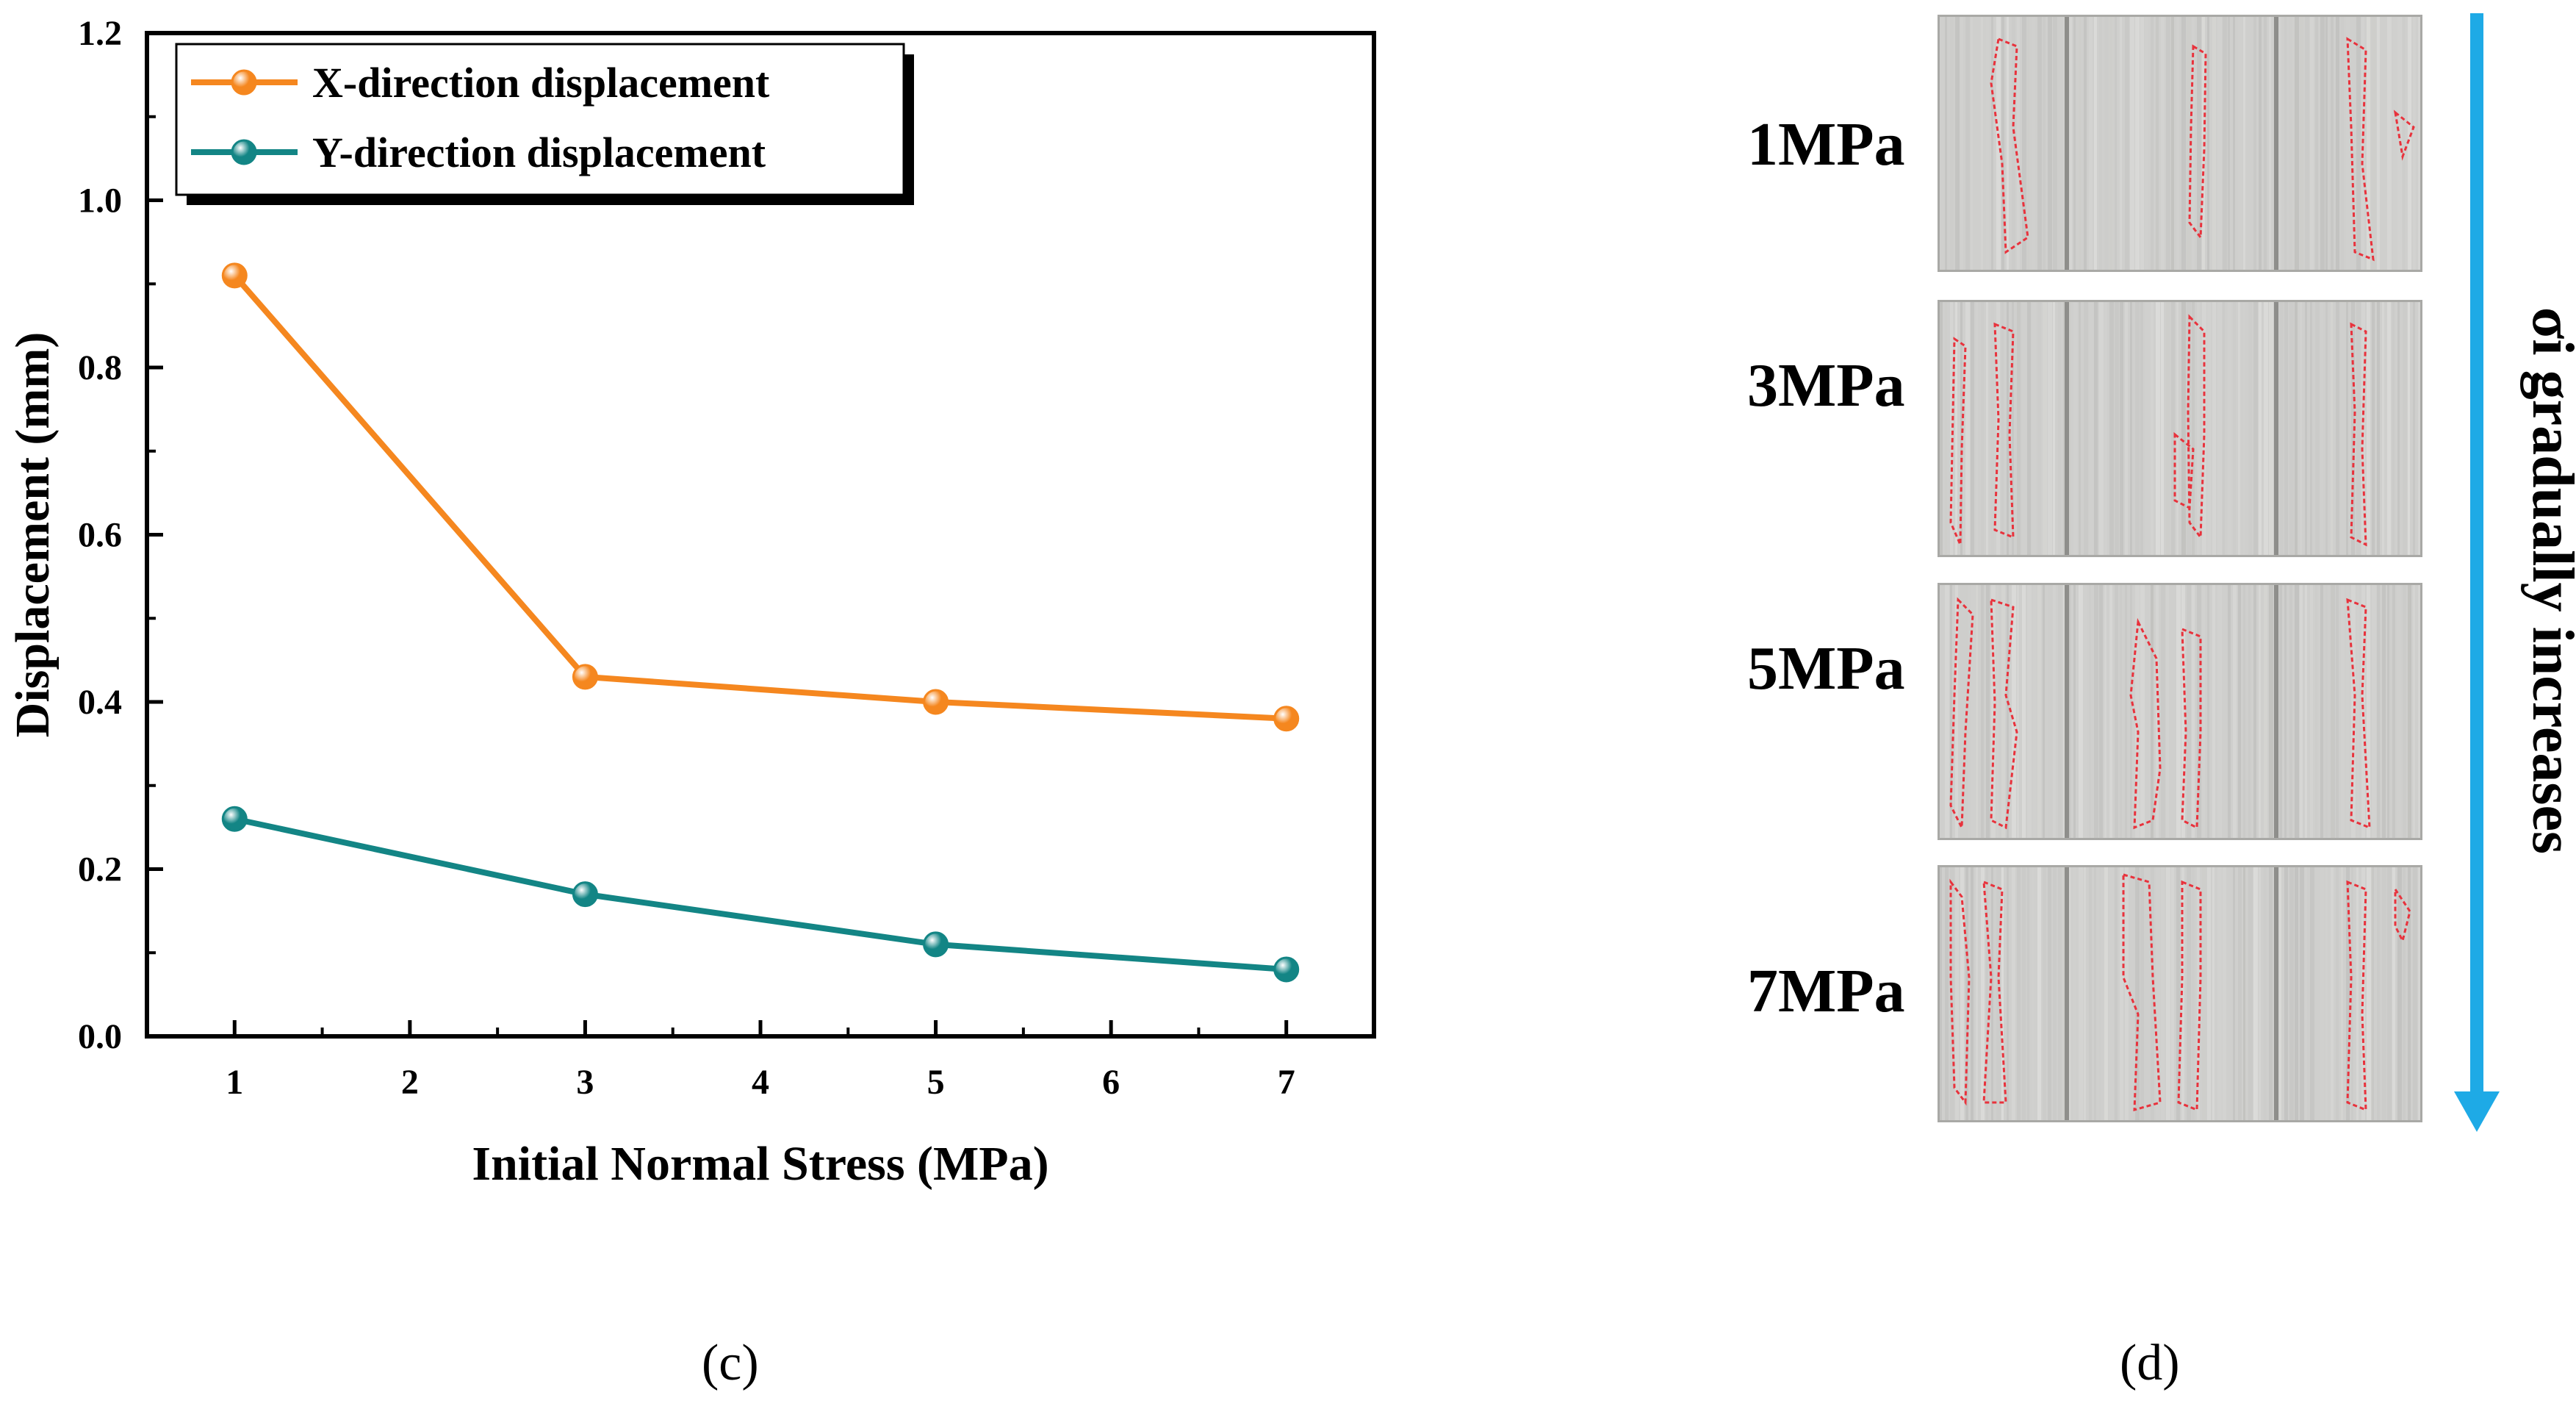  I want to click on y-tick-label: 0.0, so click(100, 1036).